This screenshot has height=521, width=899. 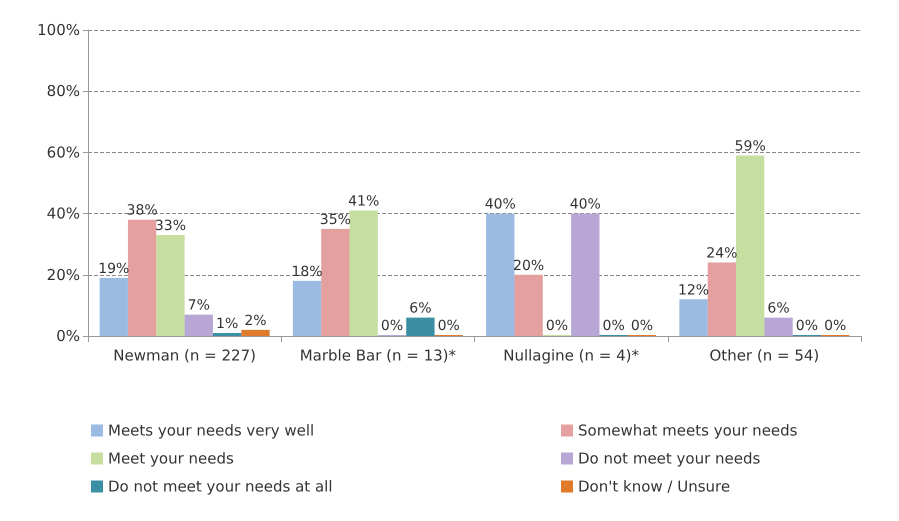 I want to click on legend-label: Do not meet your needs at all, so click(x=220, y=487).